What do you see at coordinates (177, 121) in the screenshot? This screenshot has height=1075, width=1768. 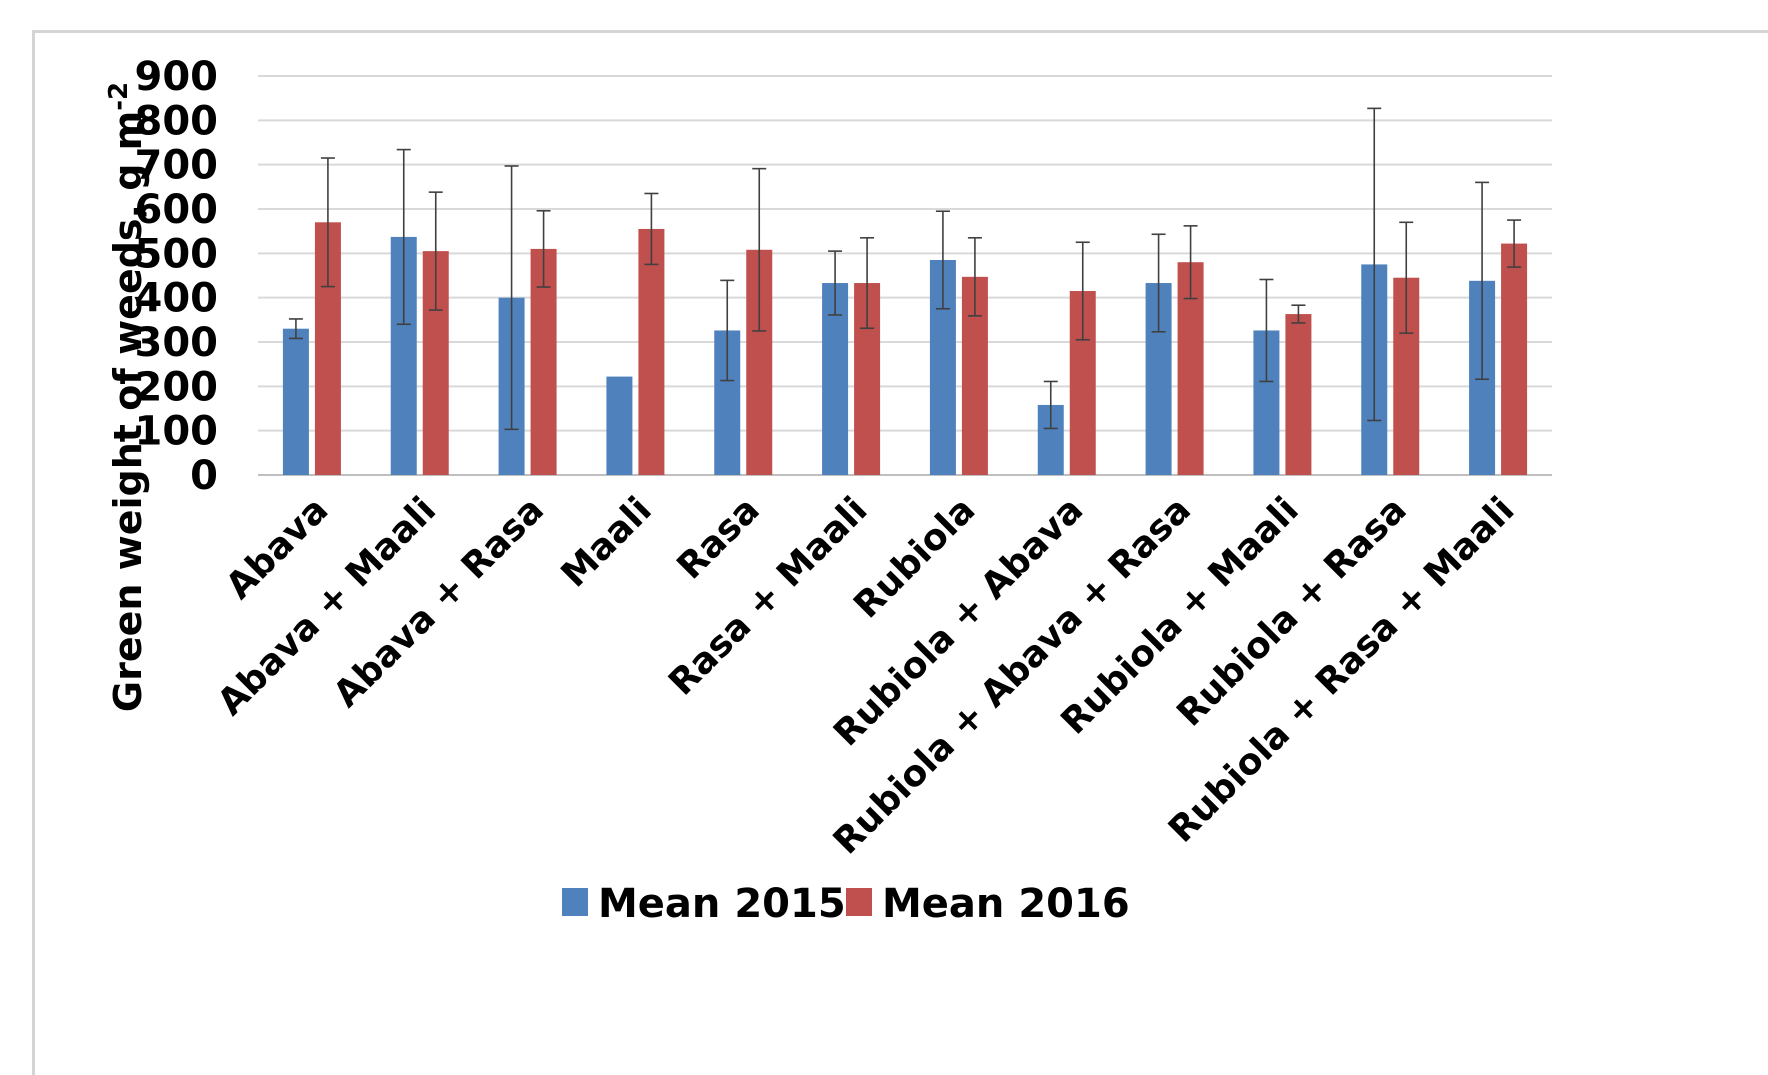 I see `y-tick-label: 800` at bounding box center [177, 121].